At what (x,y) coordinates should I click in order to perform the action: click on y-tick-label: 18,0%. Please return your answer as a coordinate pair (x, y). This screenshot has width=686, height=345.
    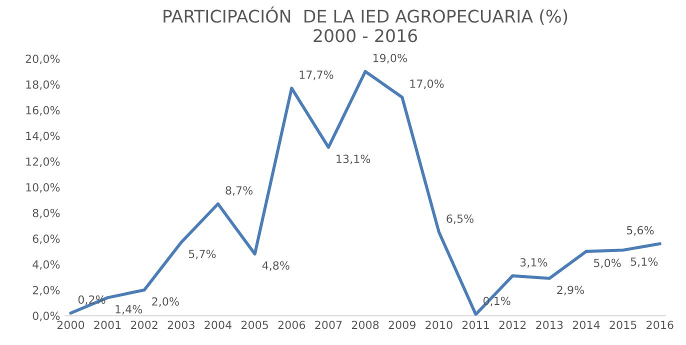
    Looking at the image, I should click on (43, 85).